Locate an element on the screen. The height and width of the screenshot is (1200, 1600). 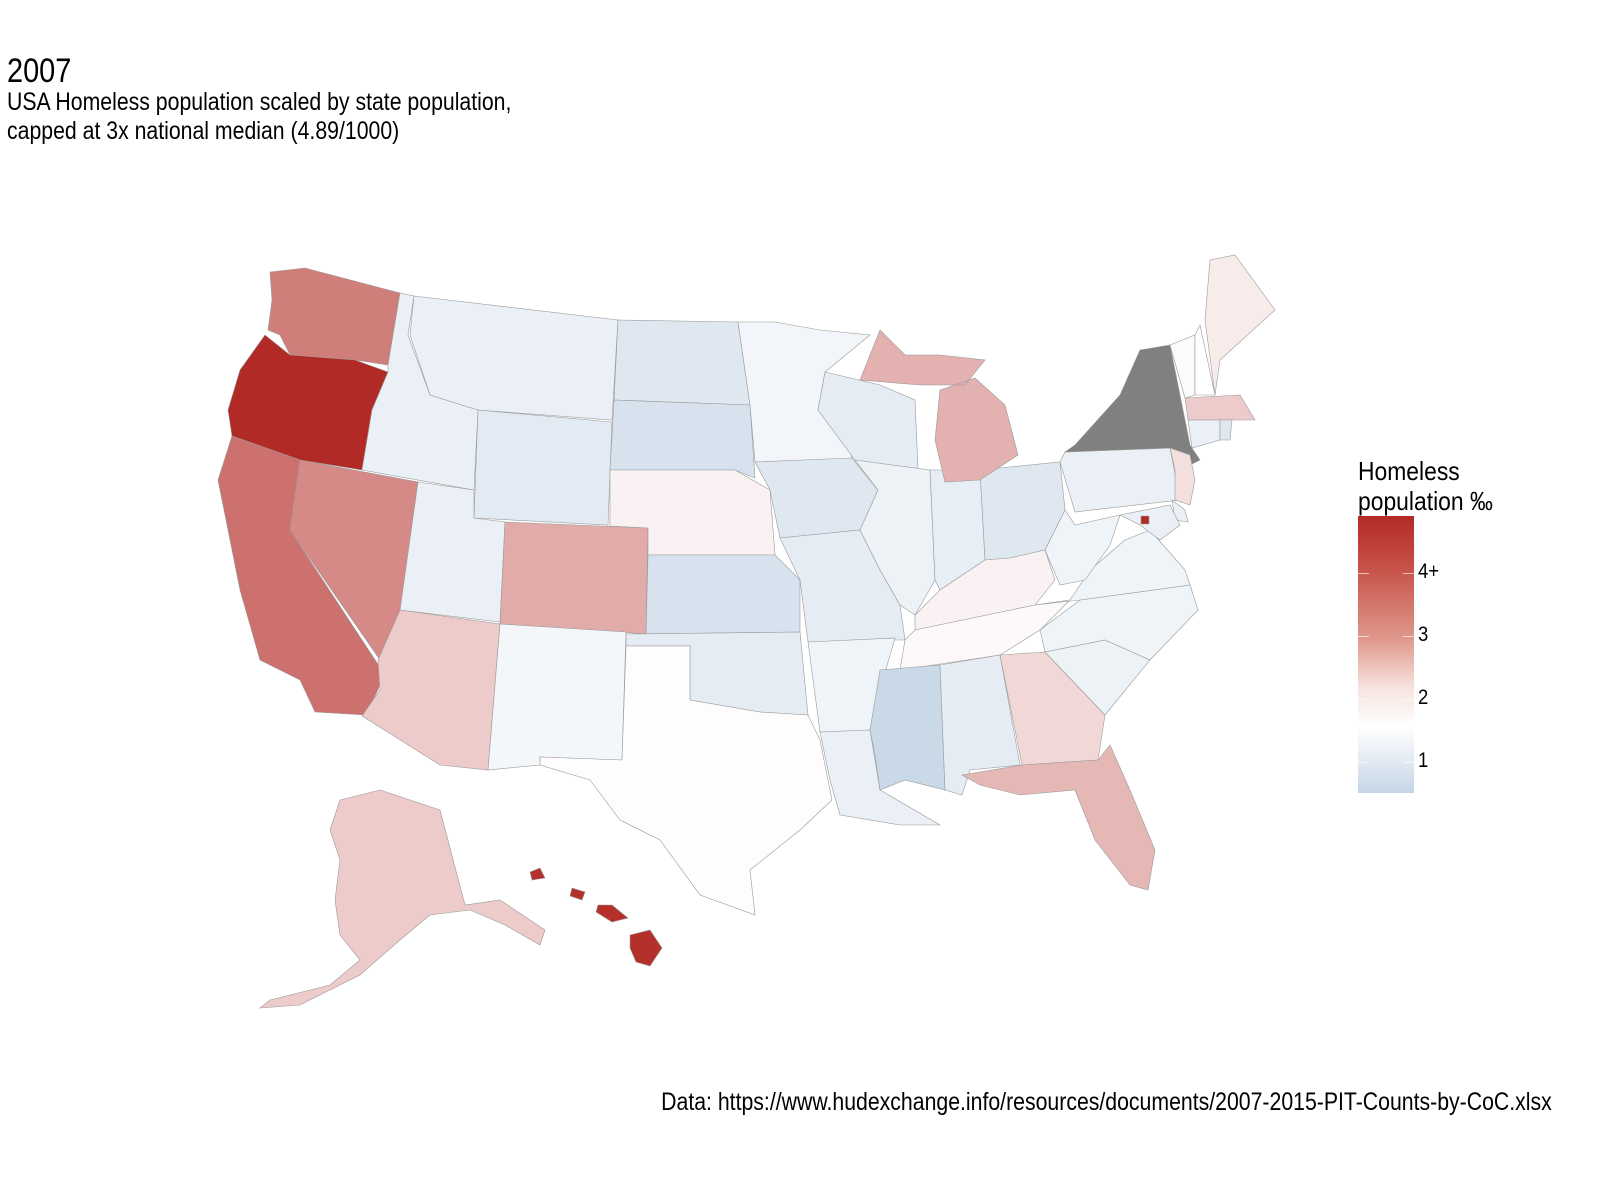
legend-title-line-2: population ‰ is located at coordinates (1425, 501).